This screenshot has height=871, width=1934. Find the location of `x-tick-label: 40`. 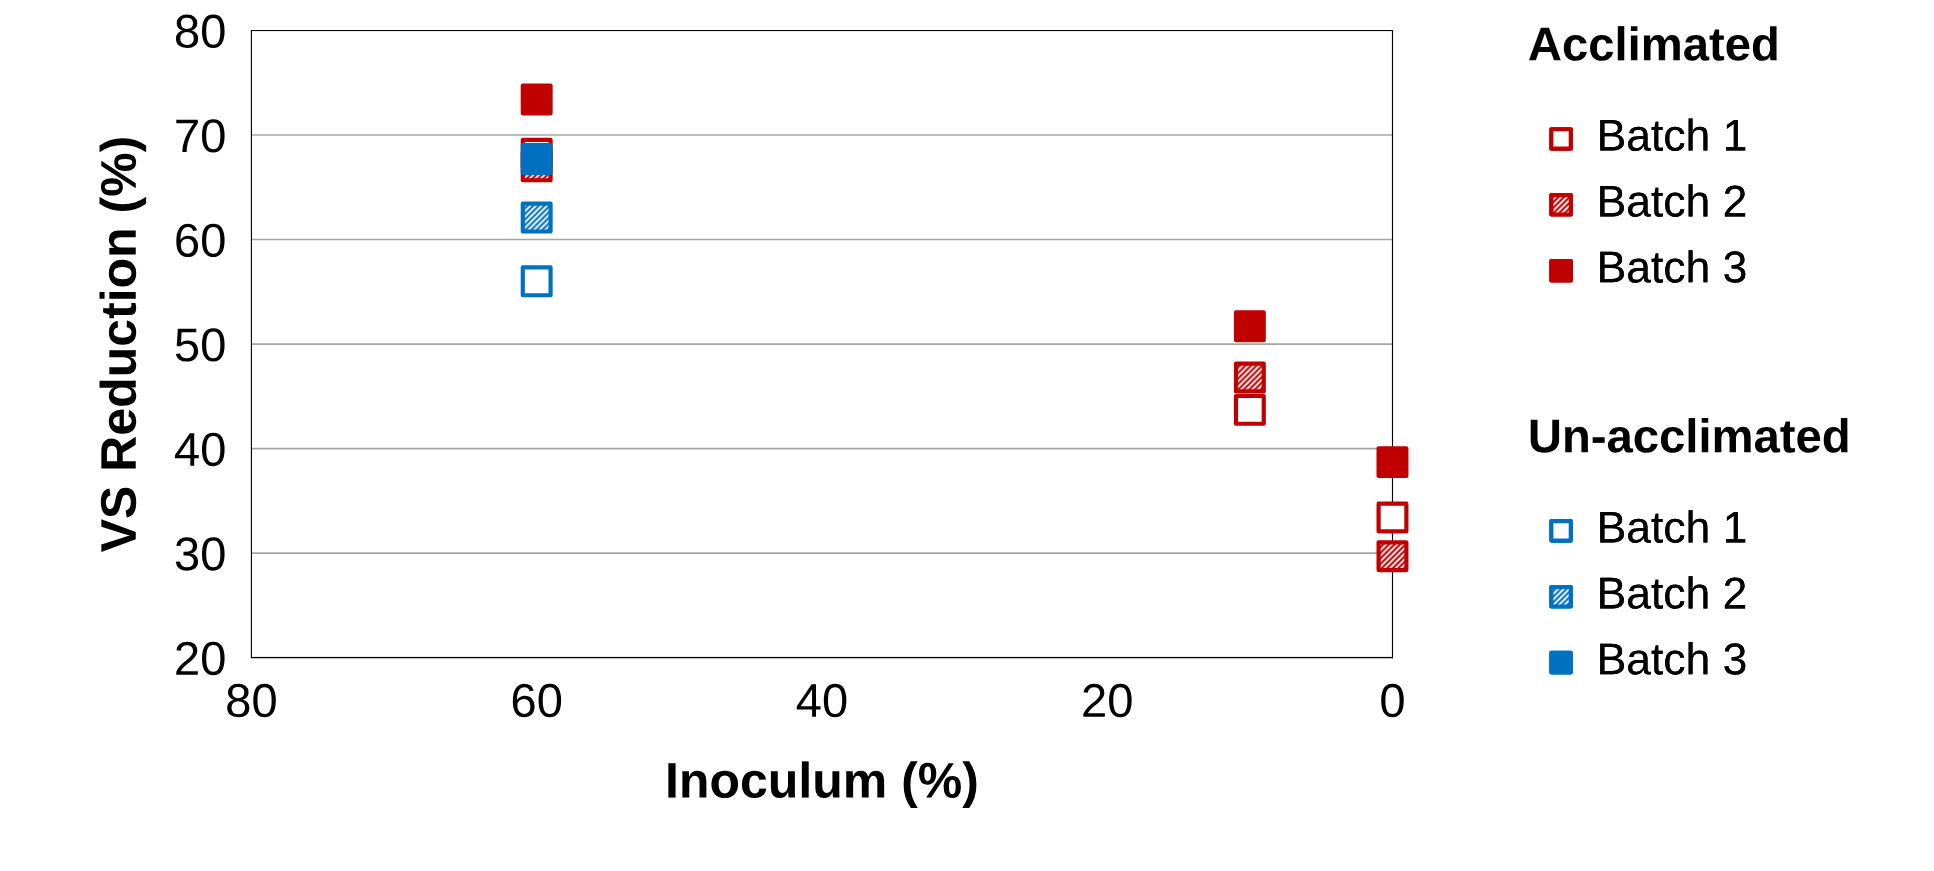

x-tick-label: 40 is located at coordinates (821, 700).